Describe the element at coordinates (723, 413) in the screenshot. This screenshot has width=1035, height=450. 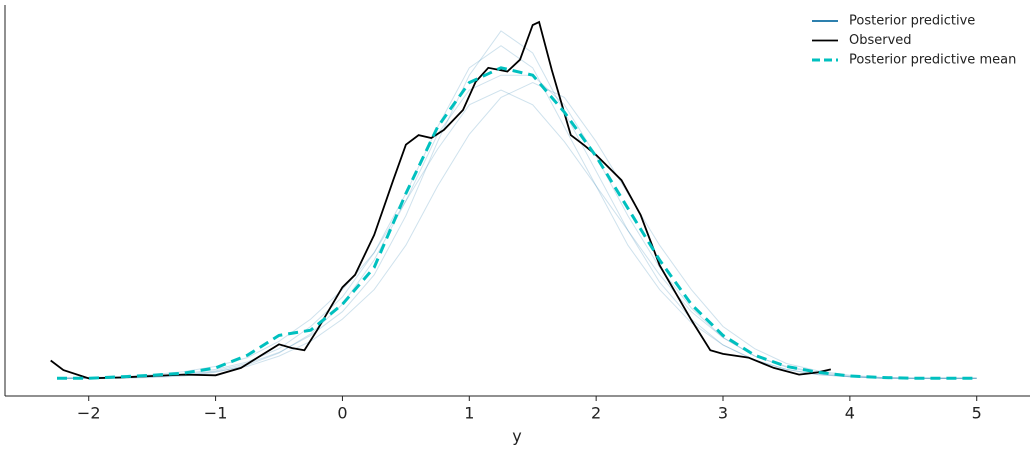
I see `x-tick-label: 3` at that location.